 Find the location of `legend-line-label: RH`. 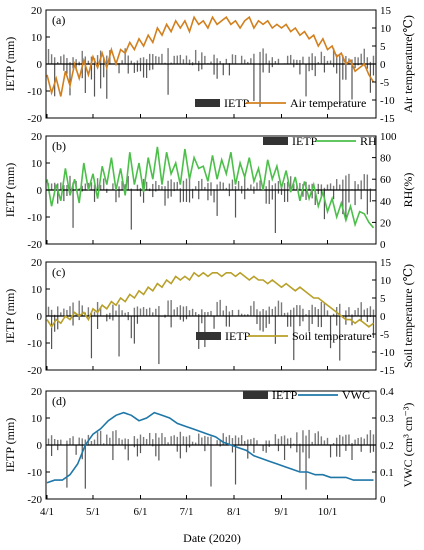

legend-line-label: RH is located at coordinates (368, 141).